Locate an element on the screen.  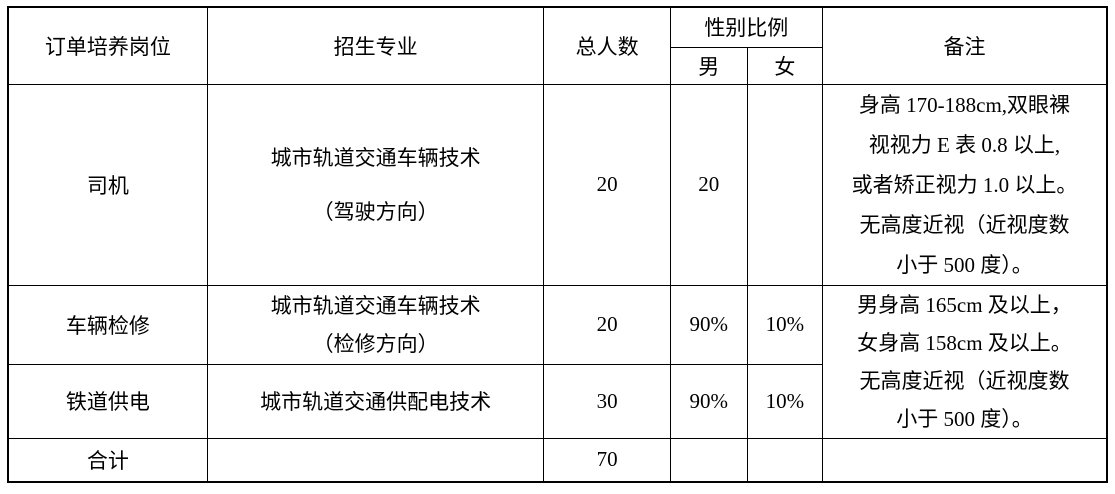
cell-maintenance-major: 城市轨道交通车辆技术 （检修方向） is located at coordinates (375, 324).